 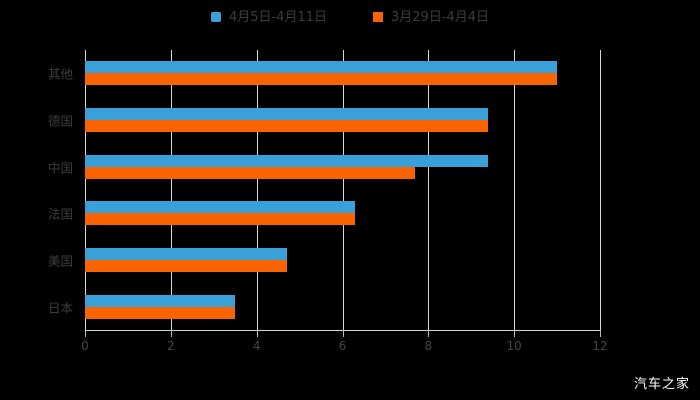 I want to click on x-axis-tick-label: 6, so click(x=342, y=346).